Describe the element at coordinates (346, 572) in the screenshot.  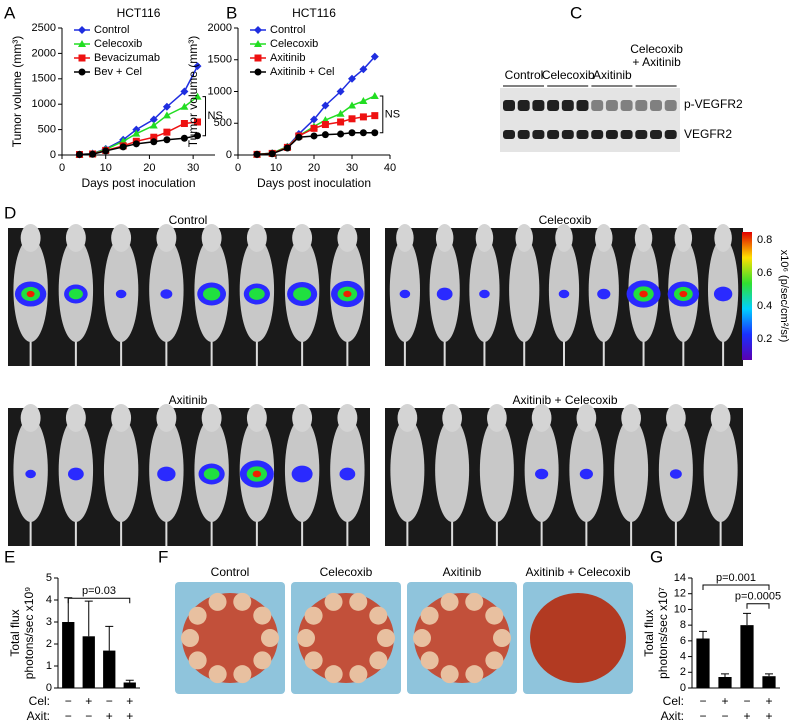
I see `liver-label: Celecoxib` at that location.